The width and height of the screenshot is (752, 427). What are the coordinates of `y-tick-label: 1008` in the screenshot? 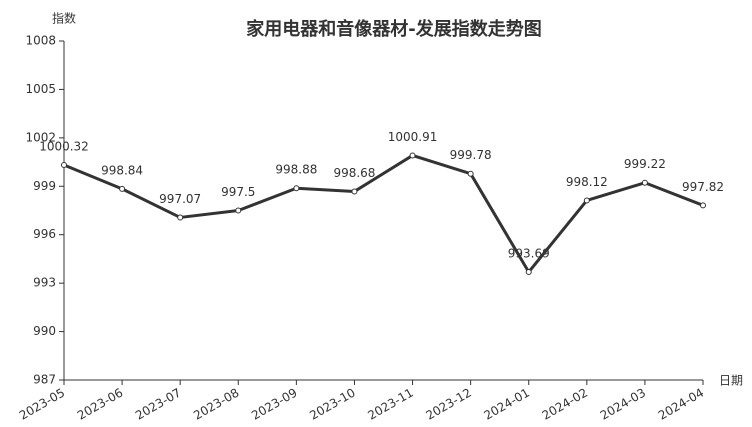 It's located at (40, 41).